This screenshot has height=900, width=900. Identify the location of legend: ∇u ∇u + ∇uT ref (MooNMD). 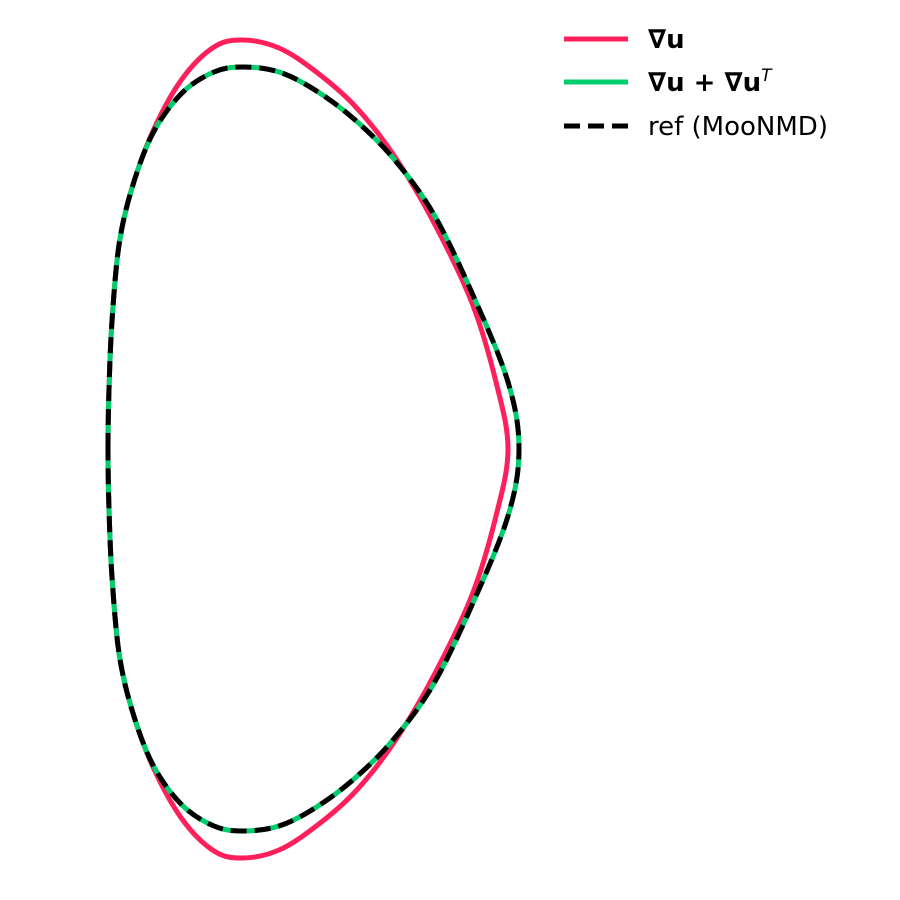
(696, 83).